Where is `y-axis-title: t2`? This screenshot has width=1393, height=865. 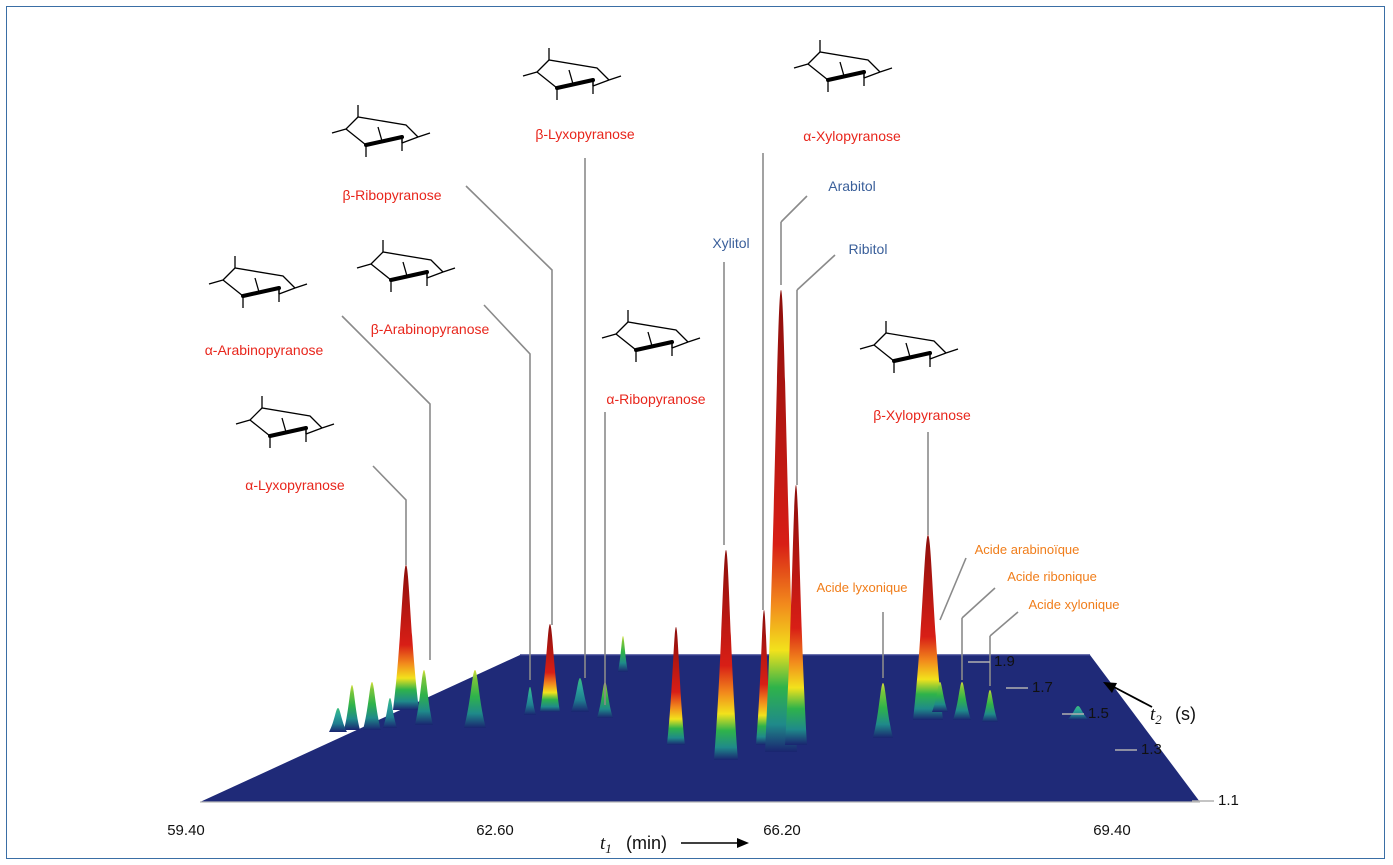
y-axis-title: t2 is located at coordinates (1156, 715).